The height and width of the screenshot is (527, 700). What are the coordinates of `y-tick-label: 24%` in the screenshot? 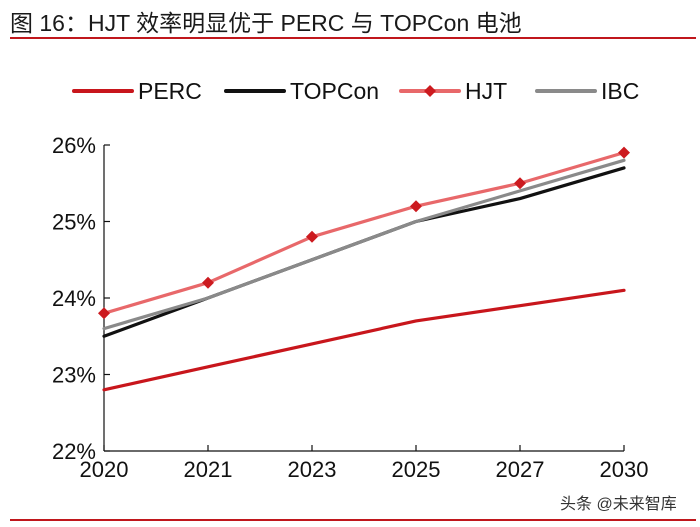 It's located at (74, 298).